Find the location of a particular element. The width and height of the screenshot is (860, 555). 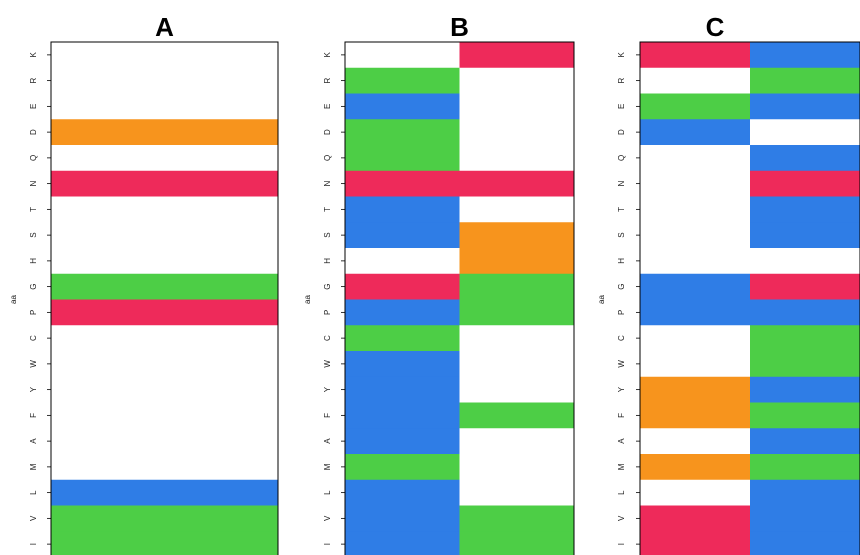

y-tick-label: N is located at coordinates (33, 184).